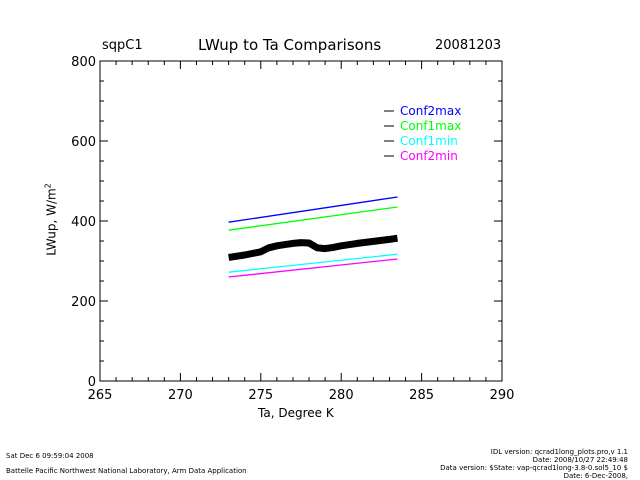 The image size is (640, 480). I want to click on x-tick-label: 270, so click(180, 395).